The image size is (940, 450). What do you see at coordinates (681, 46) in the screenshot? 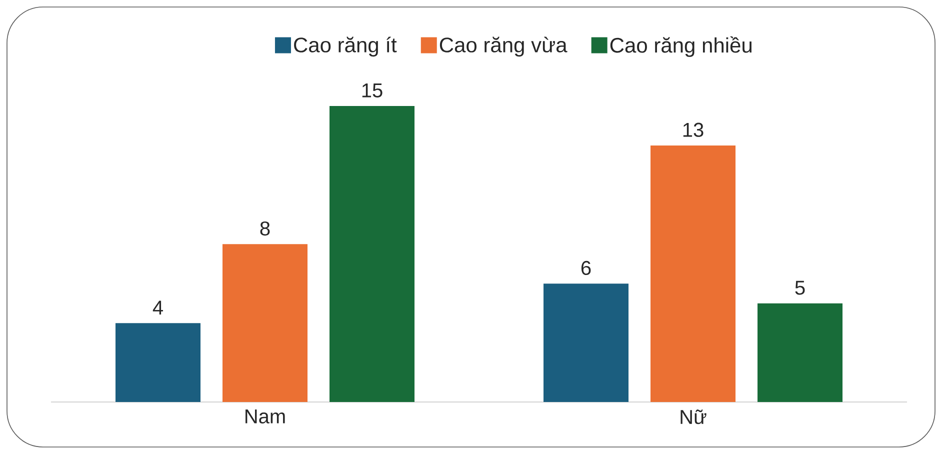
I see `legend-label: Cao răng nhiều` at bounding box center [681, 46].